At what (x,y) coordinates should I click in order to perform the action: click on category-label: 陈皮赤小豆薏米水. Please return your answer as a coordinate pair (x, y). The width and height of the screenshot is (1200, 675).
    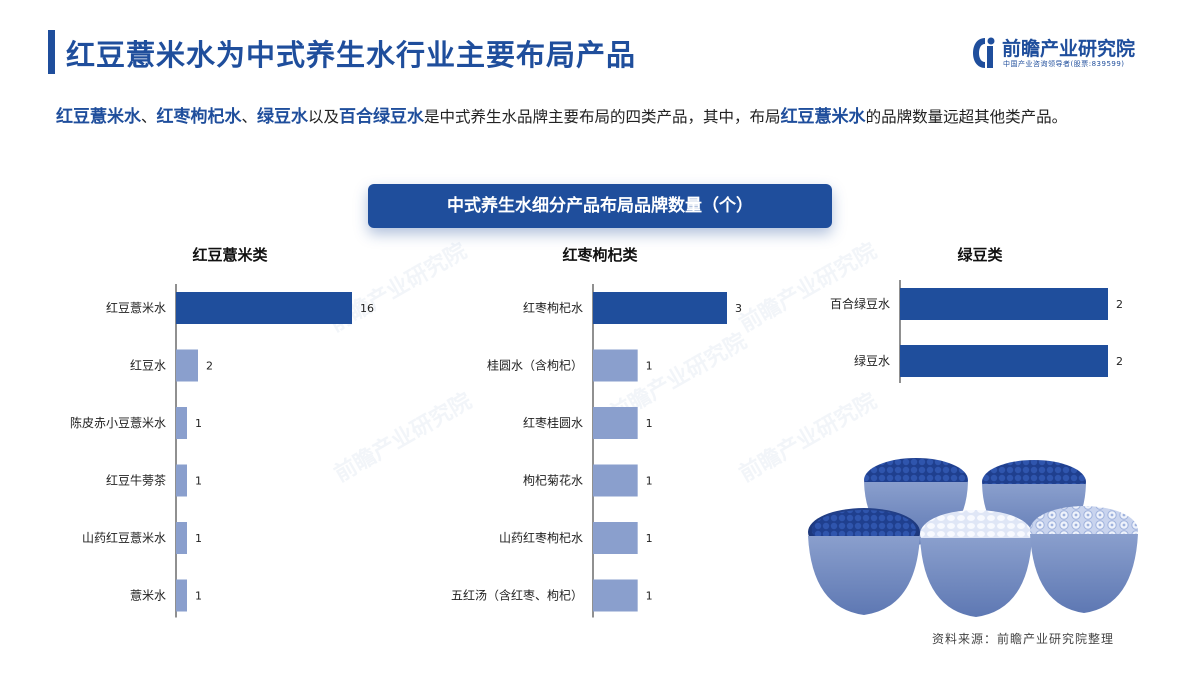
    Looking at the image, I should click on (118, 422).